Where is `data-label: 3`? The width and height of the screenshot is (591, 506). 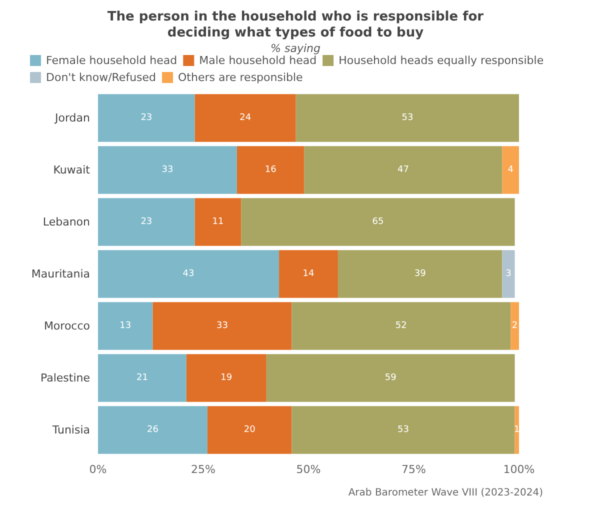
data-label: 3 is located at coordinates (509, 274).